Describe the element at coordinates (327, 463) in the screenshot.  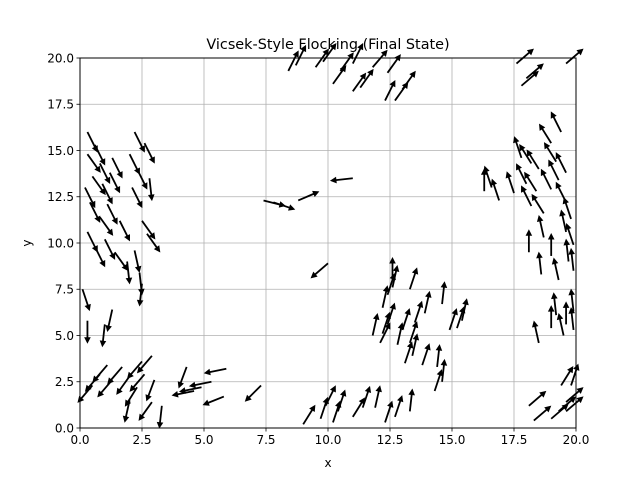
I see `x-axis-label: x` at that location.